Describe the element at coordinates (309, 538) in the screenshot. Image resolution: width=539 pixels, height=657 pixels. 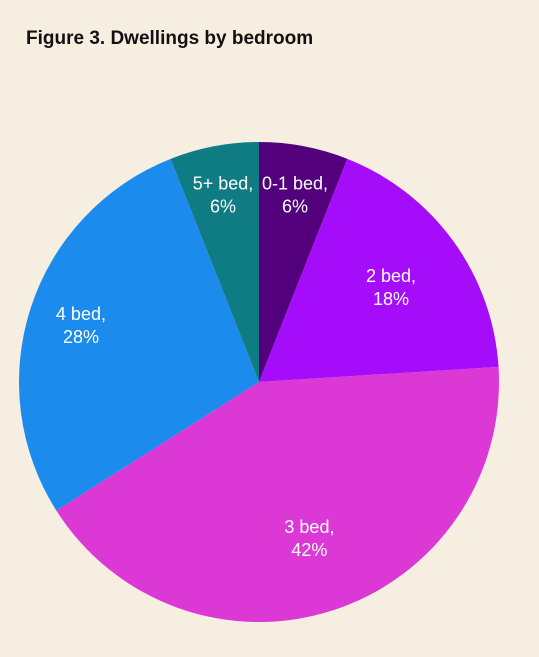
I see `slice-label: 3 bed, 42%` at that location.